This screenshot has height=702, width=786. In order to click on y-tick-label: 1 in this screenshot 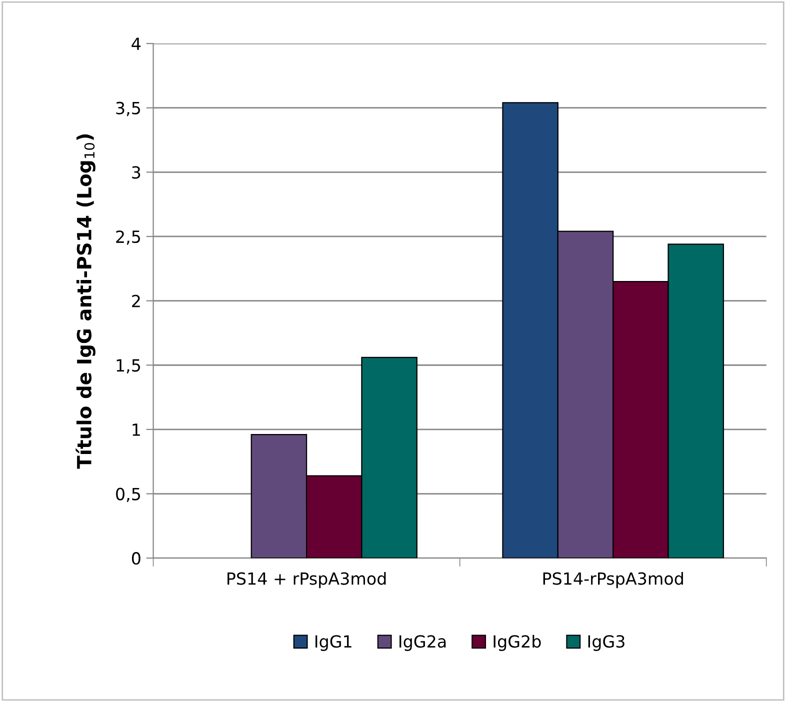, I will do `click(136, 430)`.